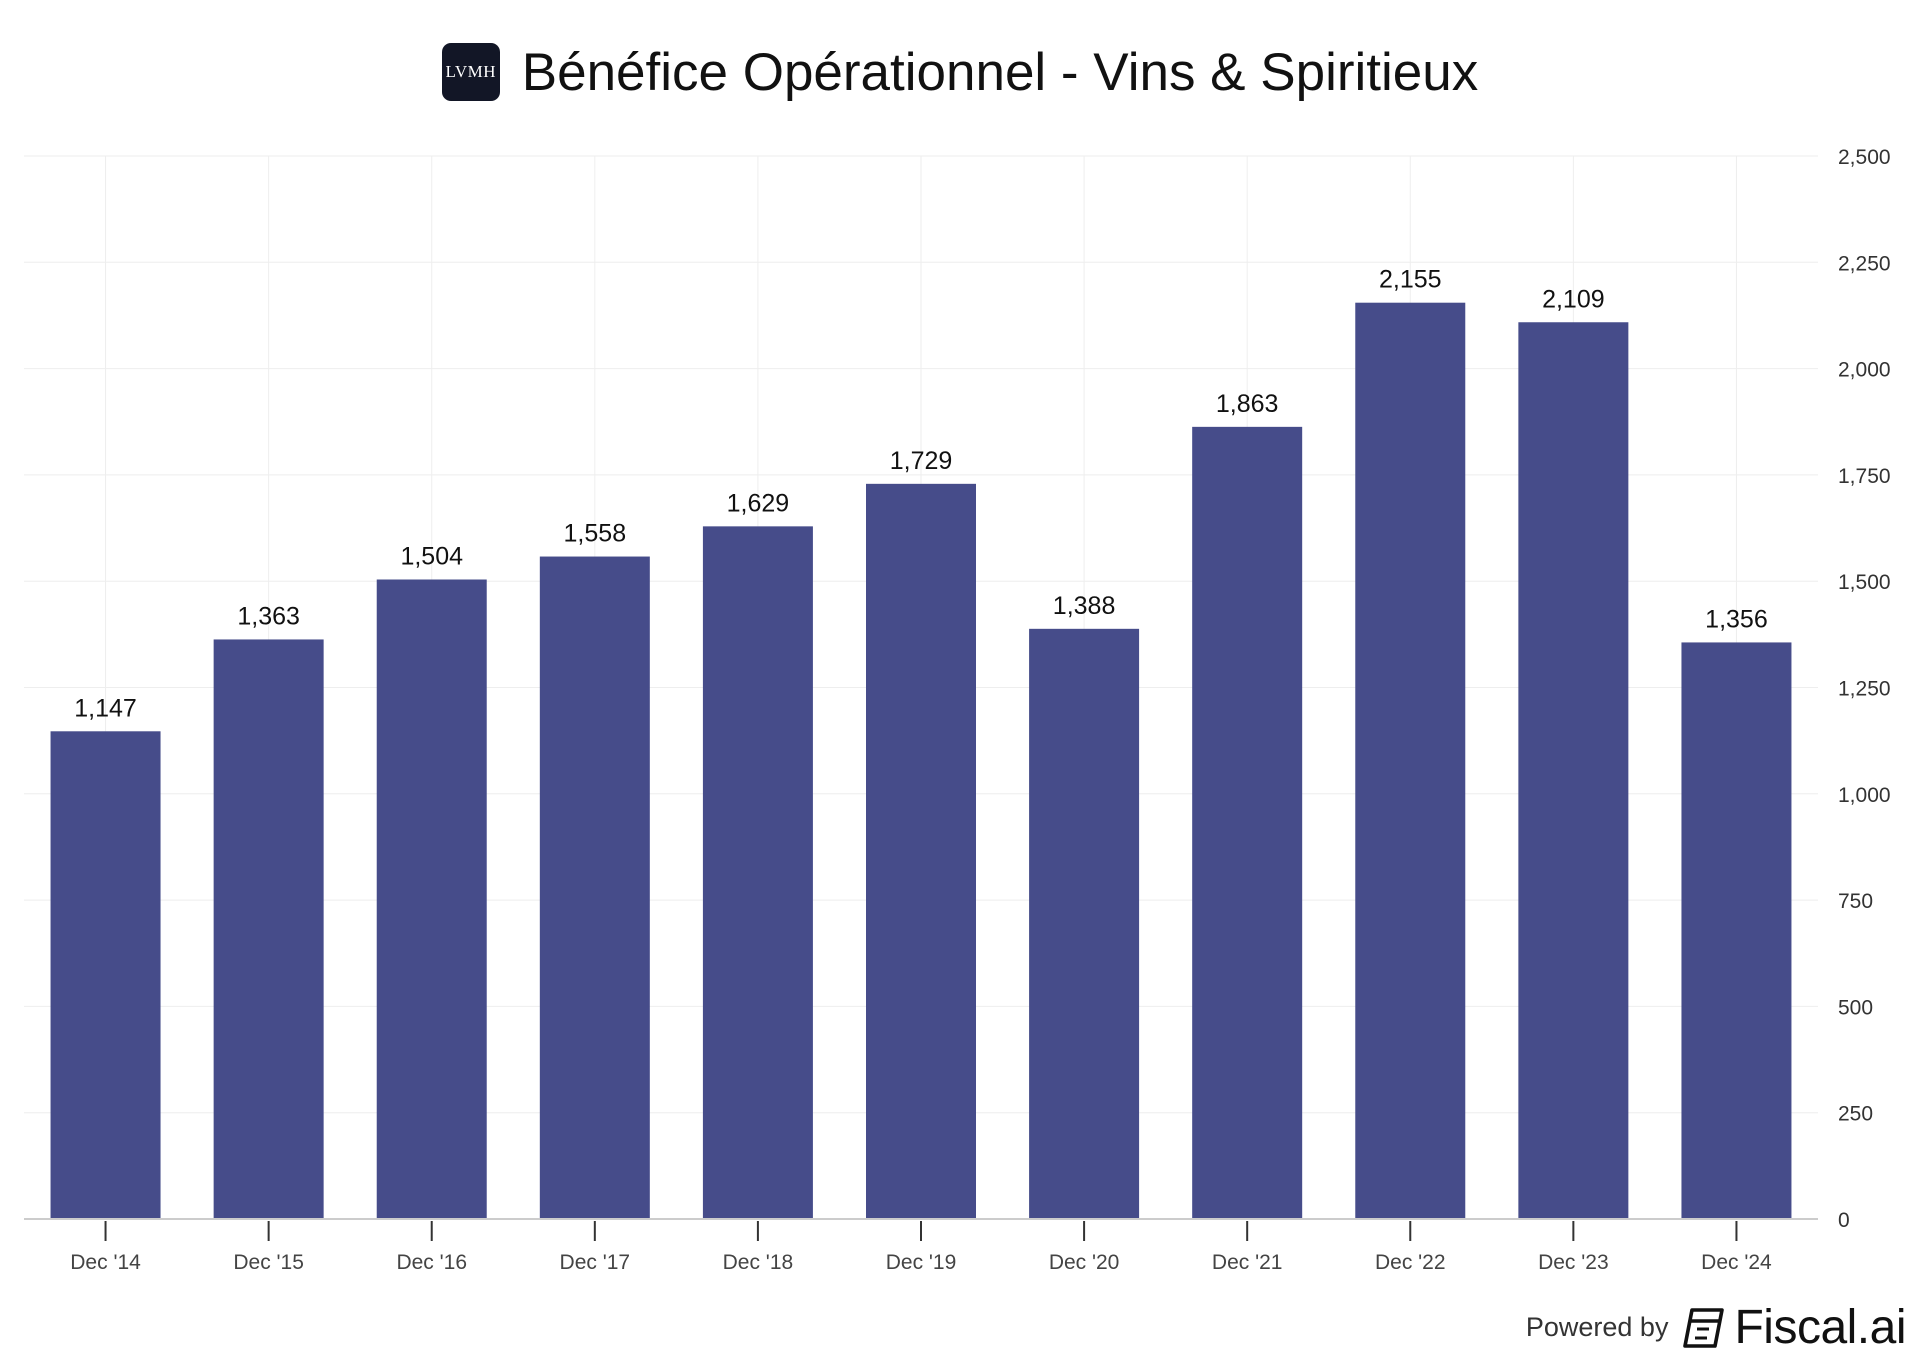 Image resolution: width=1920 pixels, height=1361 pixels. Describe the element at coordinates (1844, 1220) in the screenshot. I see `y-tick-label: 0` at that location.